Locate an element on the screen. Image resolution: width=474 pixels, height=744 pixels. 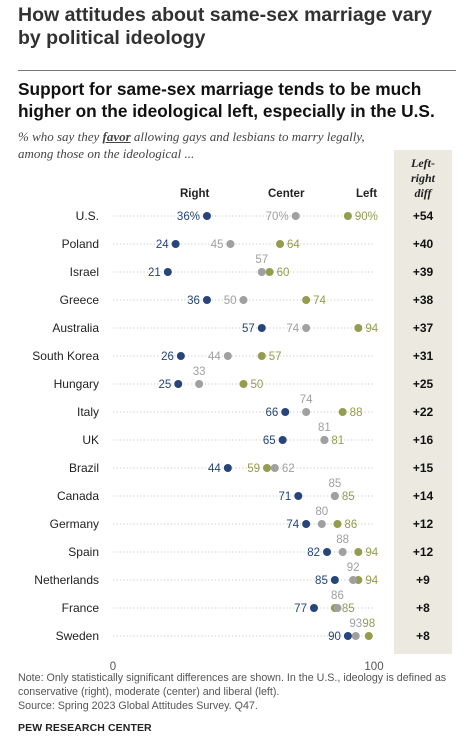
country-label: Australia is located at coordinates (75, 328).